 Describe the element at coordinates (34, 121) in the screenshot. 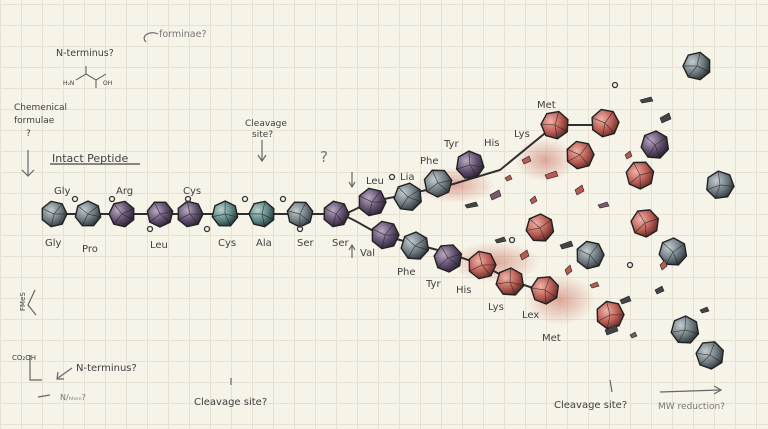

I see `chem-formula-label-line2: formulae` at that location.